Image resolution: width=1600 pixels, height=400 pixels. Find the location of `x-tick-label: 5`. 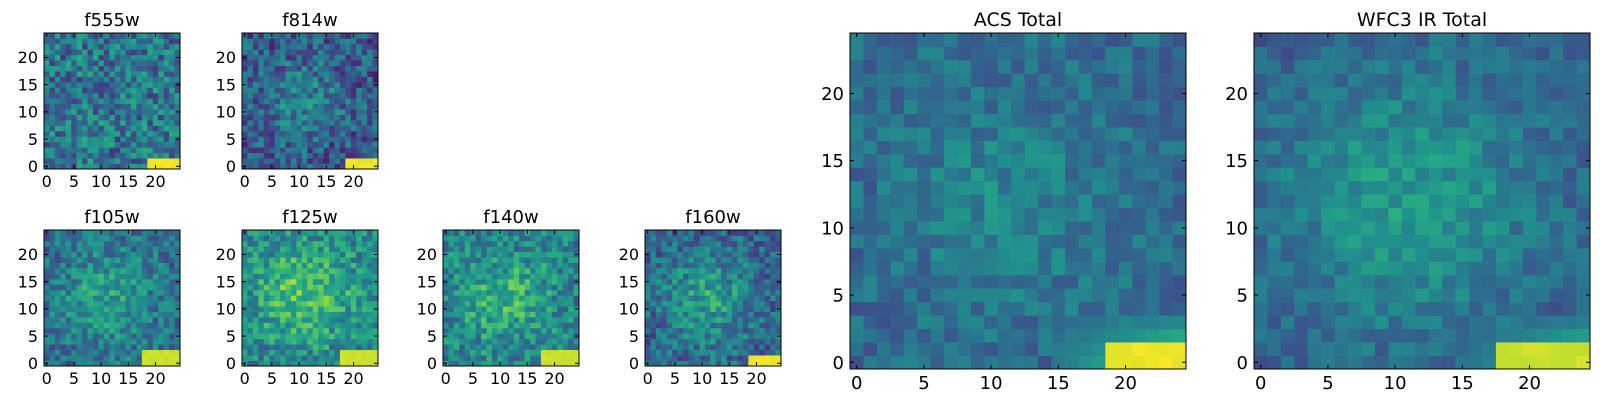

x-tick-label: 5 is located at coordinates (923, 383).